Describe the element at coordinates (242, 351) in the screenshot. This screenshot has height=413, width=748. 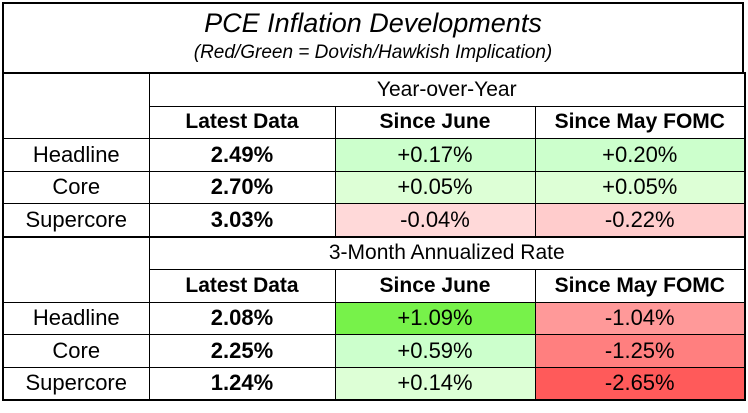
I see `latest-value: 2.25%` at that location.